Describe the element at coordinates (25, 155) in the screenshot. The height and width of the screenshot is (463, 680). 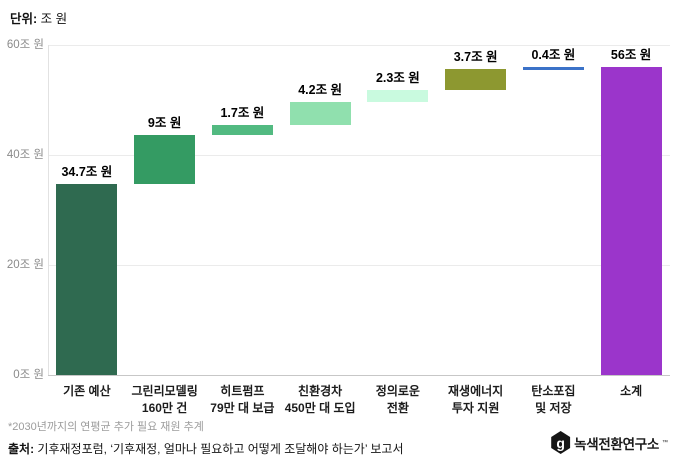
I see `y-axis-tick: 40조 원` at that location.